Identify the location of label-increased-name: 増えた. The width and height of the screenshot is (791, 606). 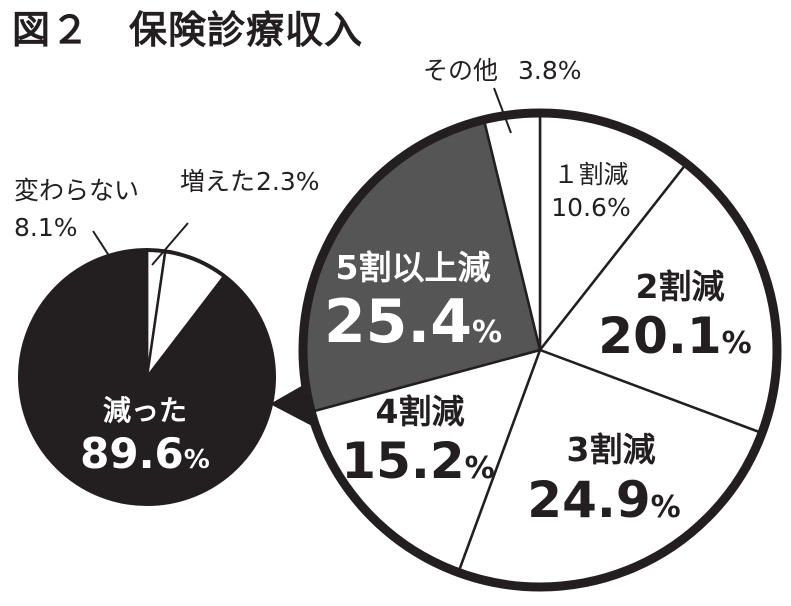
(217, 181).